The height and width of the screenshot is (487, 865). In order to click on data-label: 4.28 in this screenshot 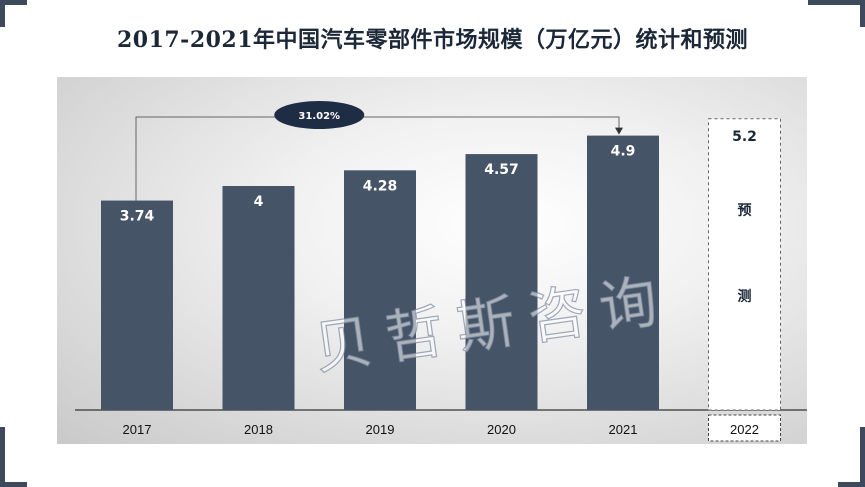, I will do `click(380, 186)`.